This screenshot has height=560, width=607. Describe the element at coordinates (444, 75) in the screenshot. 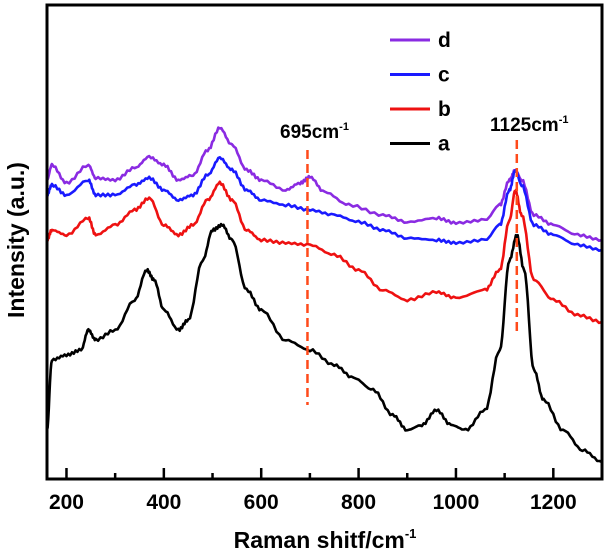

I see `legend-label-c: c` at that location.